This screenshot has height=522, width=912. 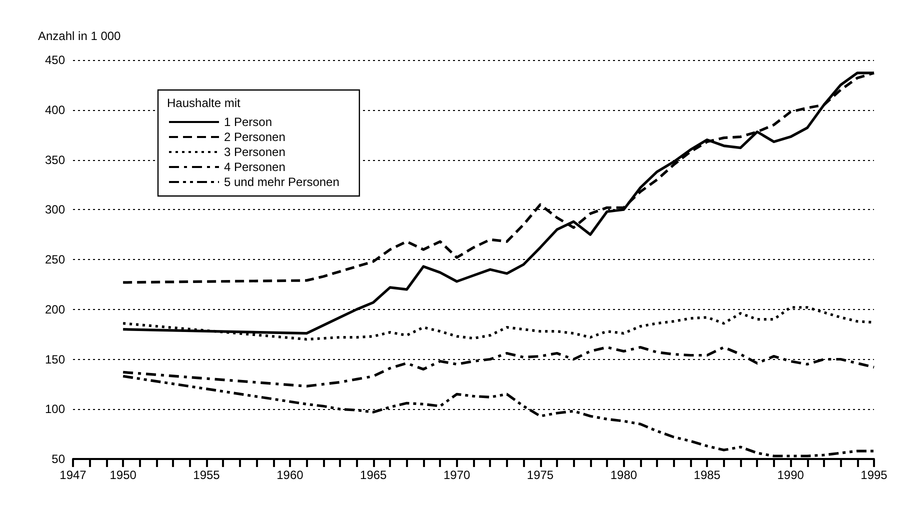 What do you see at coordinates (255, 152) in the screenshot?
I see `legend-label: 3 Personen` at bounding box center [255, 152].